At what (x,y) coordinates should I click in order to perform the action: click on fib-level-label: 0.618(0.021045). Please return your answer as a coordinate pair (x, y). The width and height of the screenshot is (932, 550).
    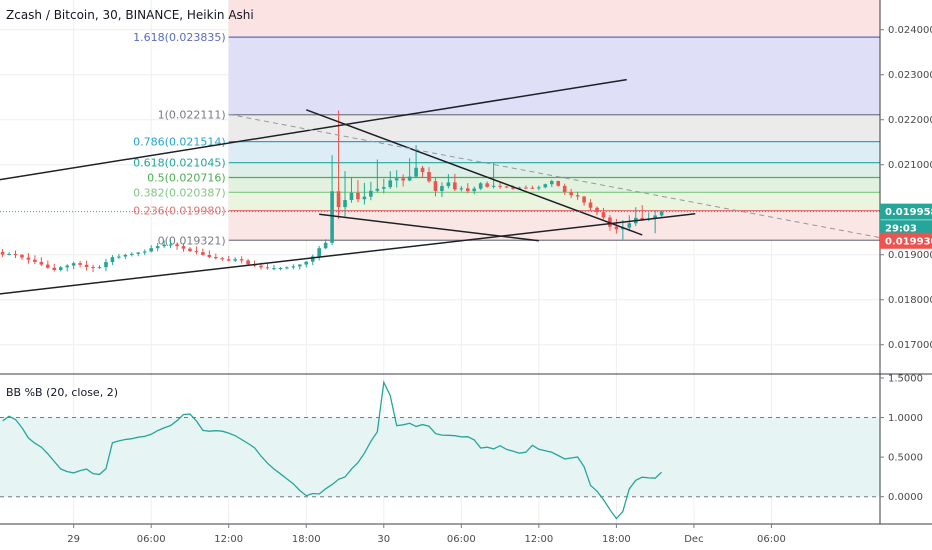
    Looking at the image, I should click on (179, 163).